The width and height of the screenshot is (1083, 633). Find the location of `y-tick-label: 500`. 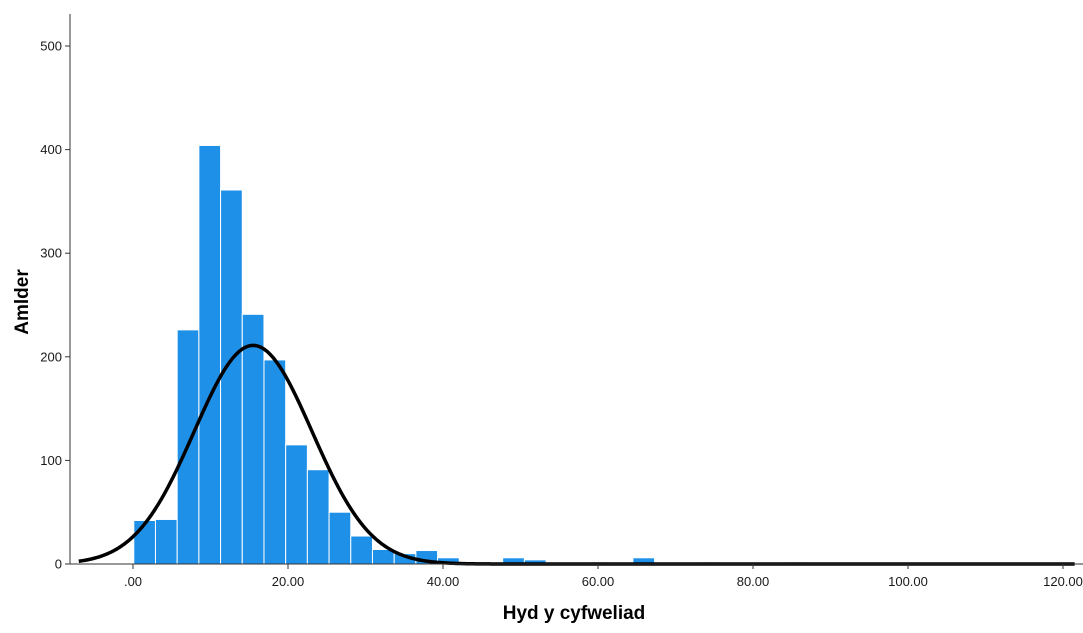

y-tick-label: 500 is located at coordinates (51, 46).